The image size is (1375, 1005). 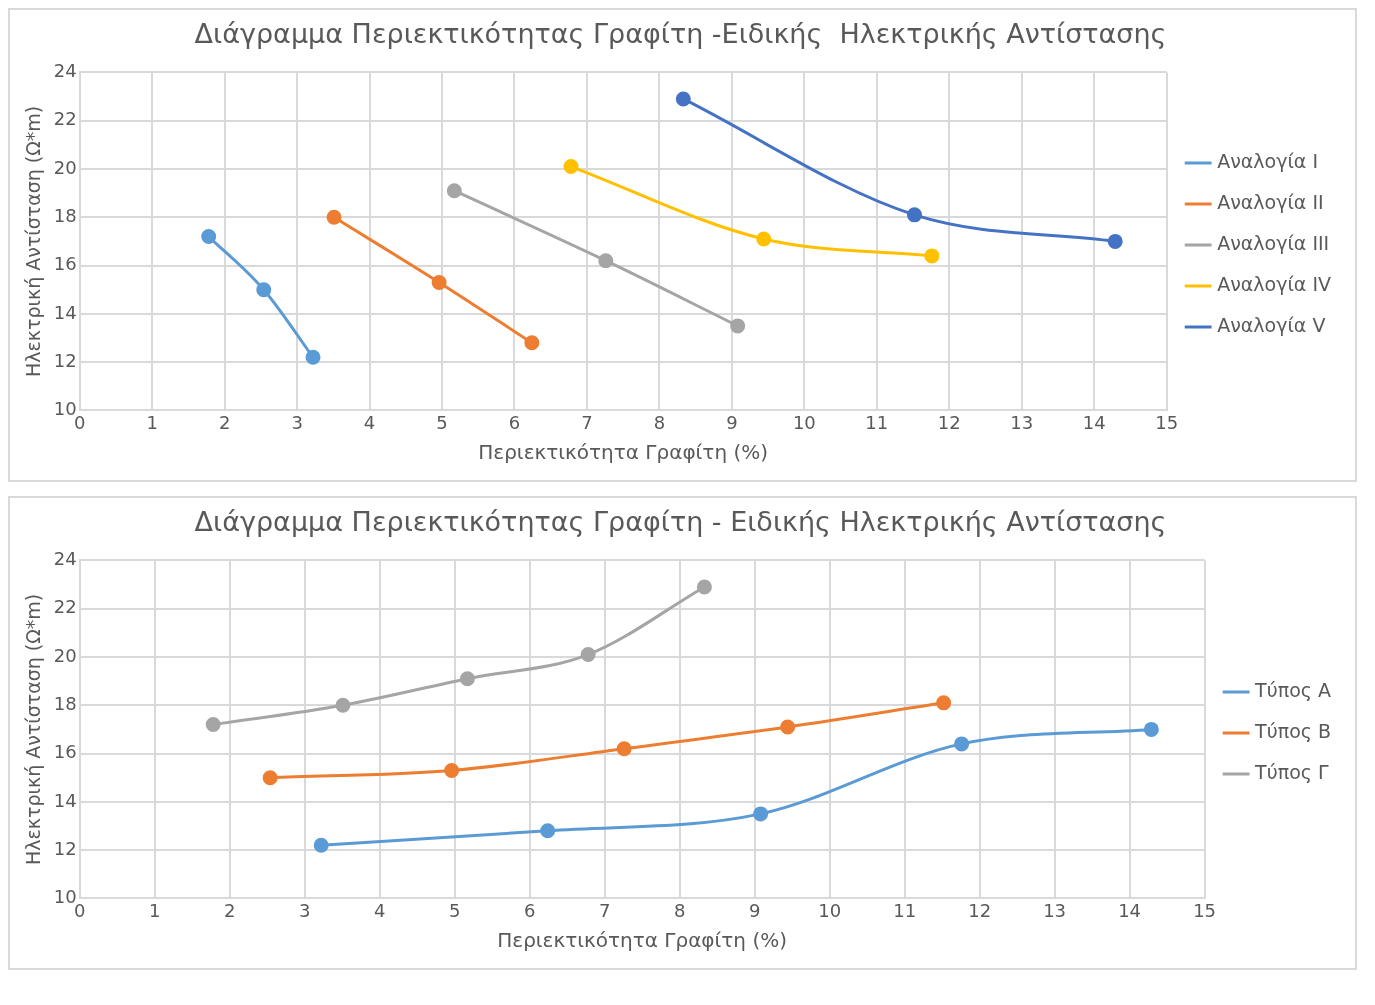 I want to click on chart-title: Διάγραμμα Περιεκτικότητας Γραφίτη -Ειδικής Ηλεκτρικής Αντίστασης, so click(x=680, y=34).